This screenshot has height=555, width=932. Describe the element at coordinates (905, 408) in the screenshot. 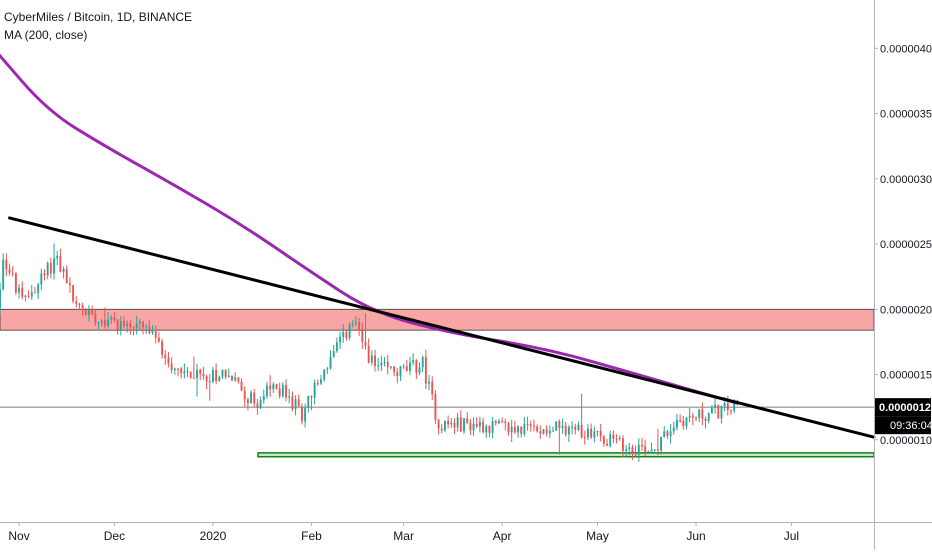

I see `current-price-label: 0.00000125` at that location.